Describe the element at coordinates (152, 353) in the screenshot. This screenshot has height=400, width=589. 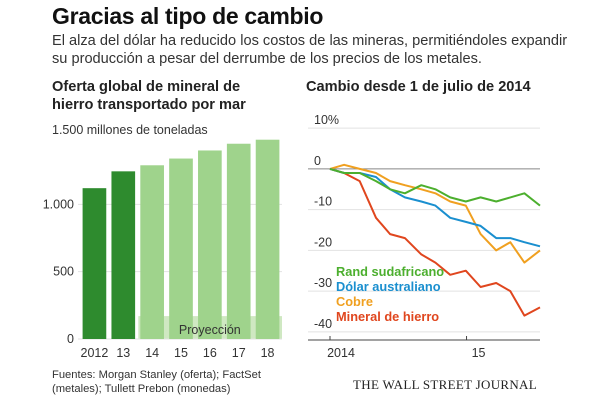
I see `bar-x-tick-label: 14` at that location.